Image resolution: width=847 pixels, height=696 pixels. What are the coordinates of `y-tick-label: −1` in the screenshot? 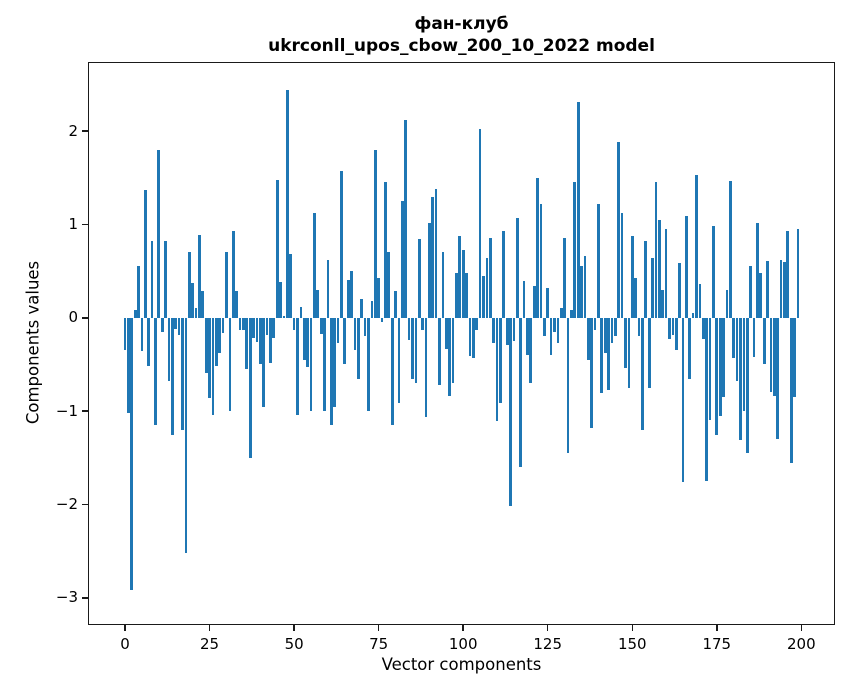 It's located at (66, 410).